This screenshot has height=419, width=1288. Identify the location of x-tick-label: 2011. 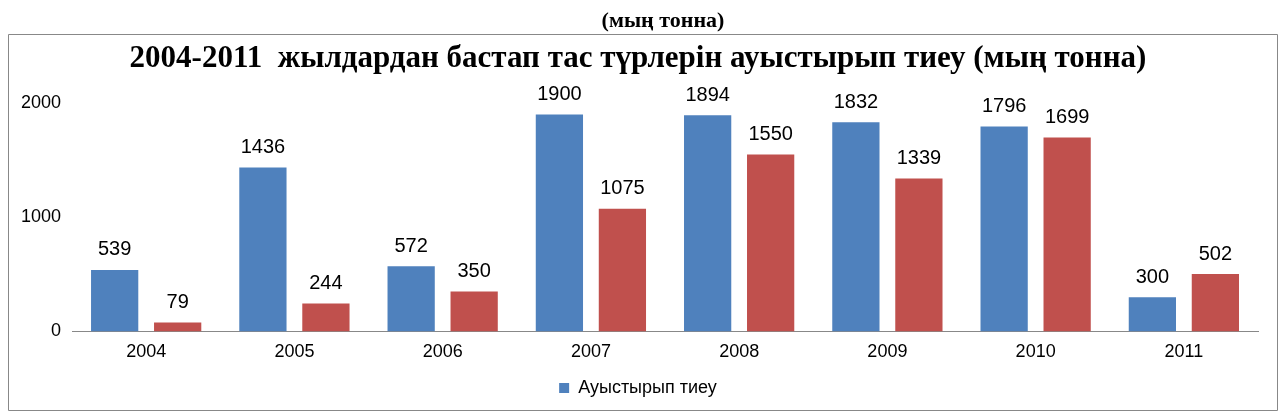
(1184, 351).